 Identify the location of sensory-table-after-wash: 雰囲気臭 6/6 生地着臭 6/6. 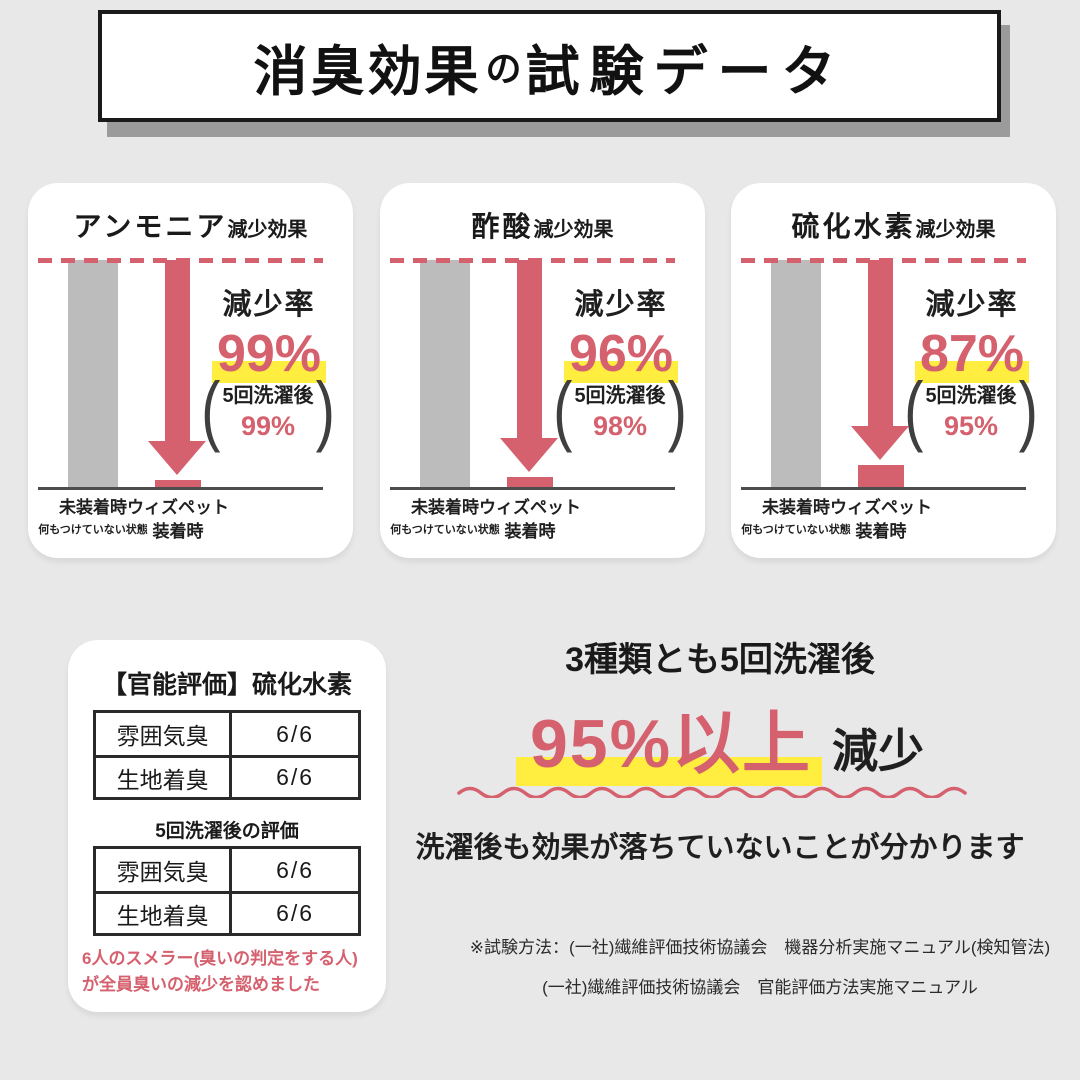
(227, 891).